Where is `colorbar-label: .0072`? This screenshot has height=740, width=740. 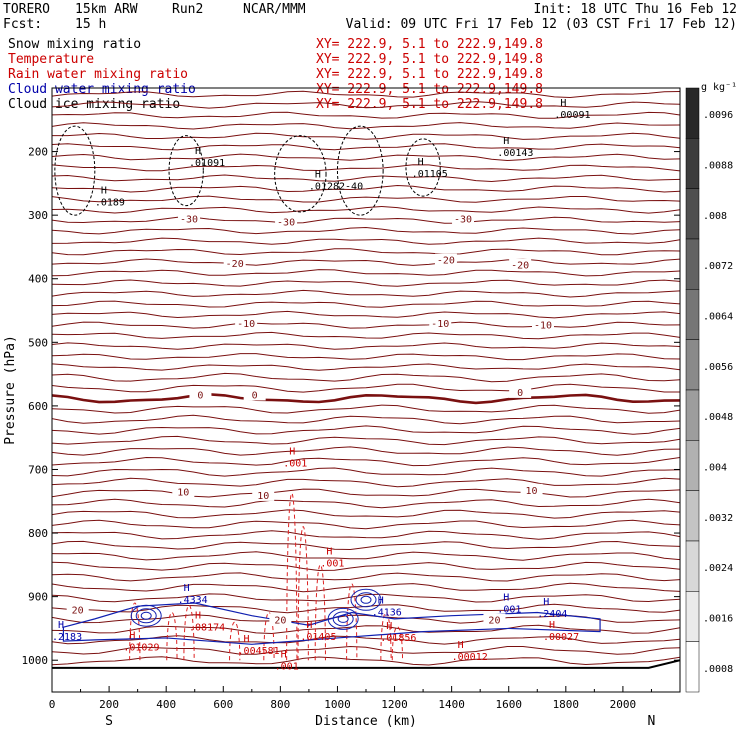
colorbar-label: .0072 is located at coordinates (718, 266).